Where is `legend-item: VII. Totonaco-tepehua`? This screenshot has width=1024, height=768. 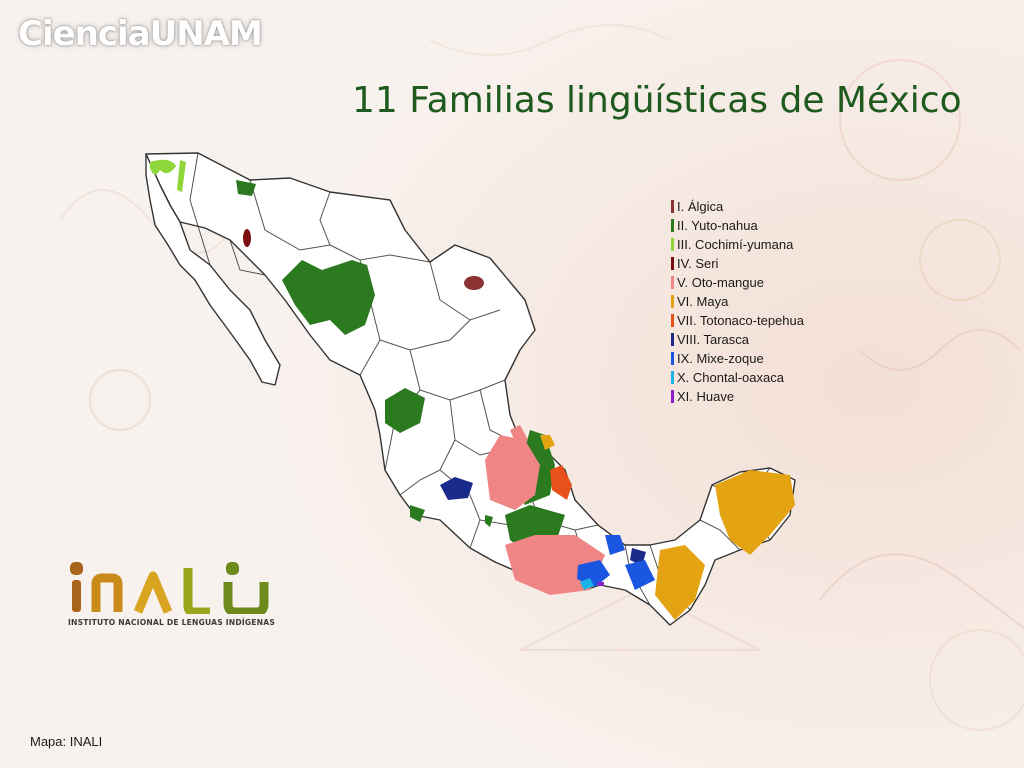
legend-item: VII. Totonaco-tepehua is located at coordinates (737, 320).